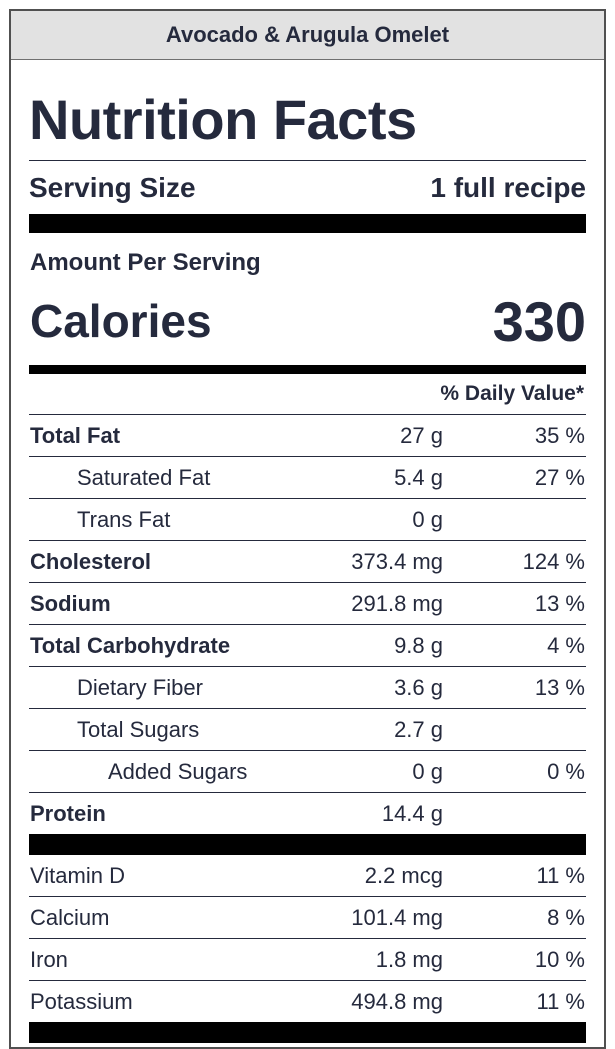  What do you see at coordinates (307, 875) in the screenshot?
I see `vitamin-row-vitamin-d: Vitamin D 2.2 mcg 11 %` at bounding box center [307, 875].